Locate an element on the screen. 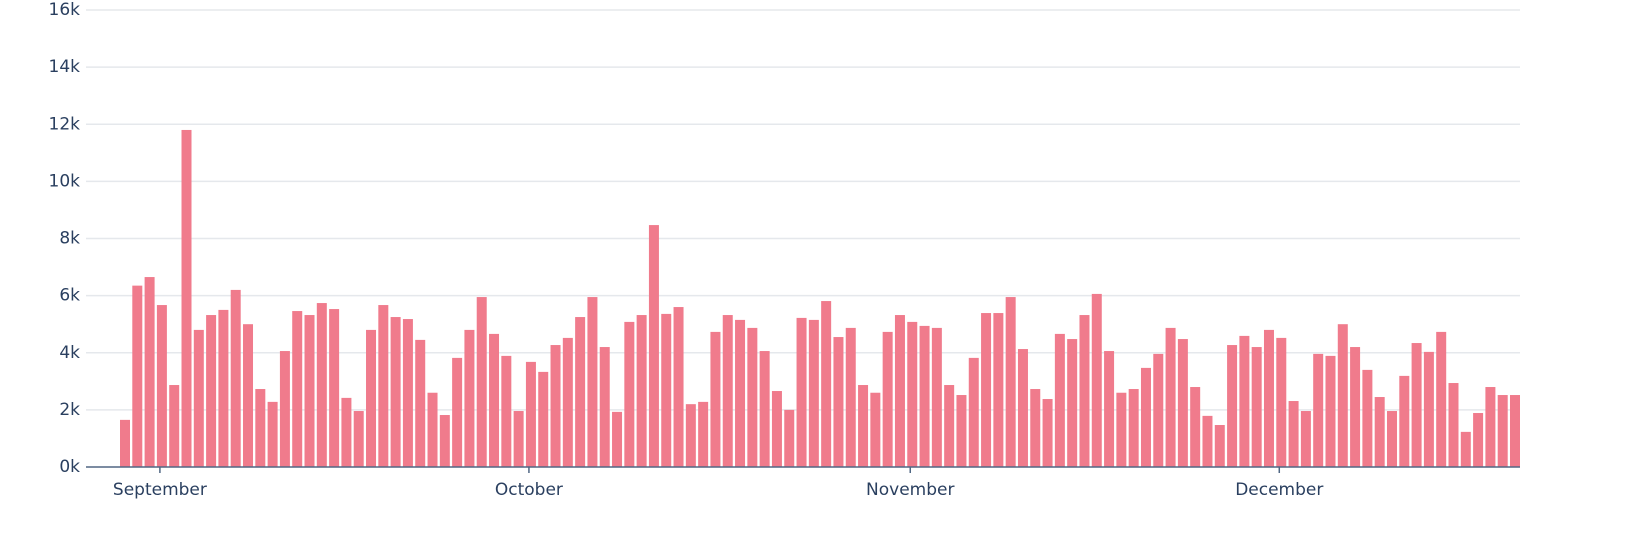 The height and width of the screenshot is (540, 1644). x-tick-label: September is located at coordinates (160, 490).